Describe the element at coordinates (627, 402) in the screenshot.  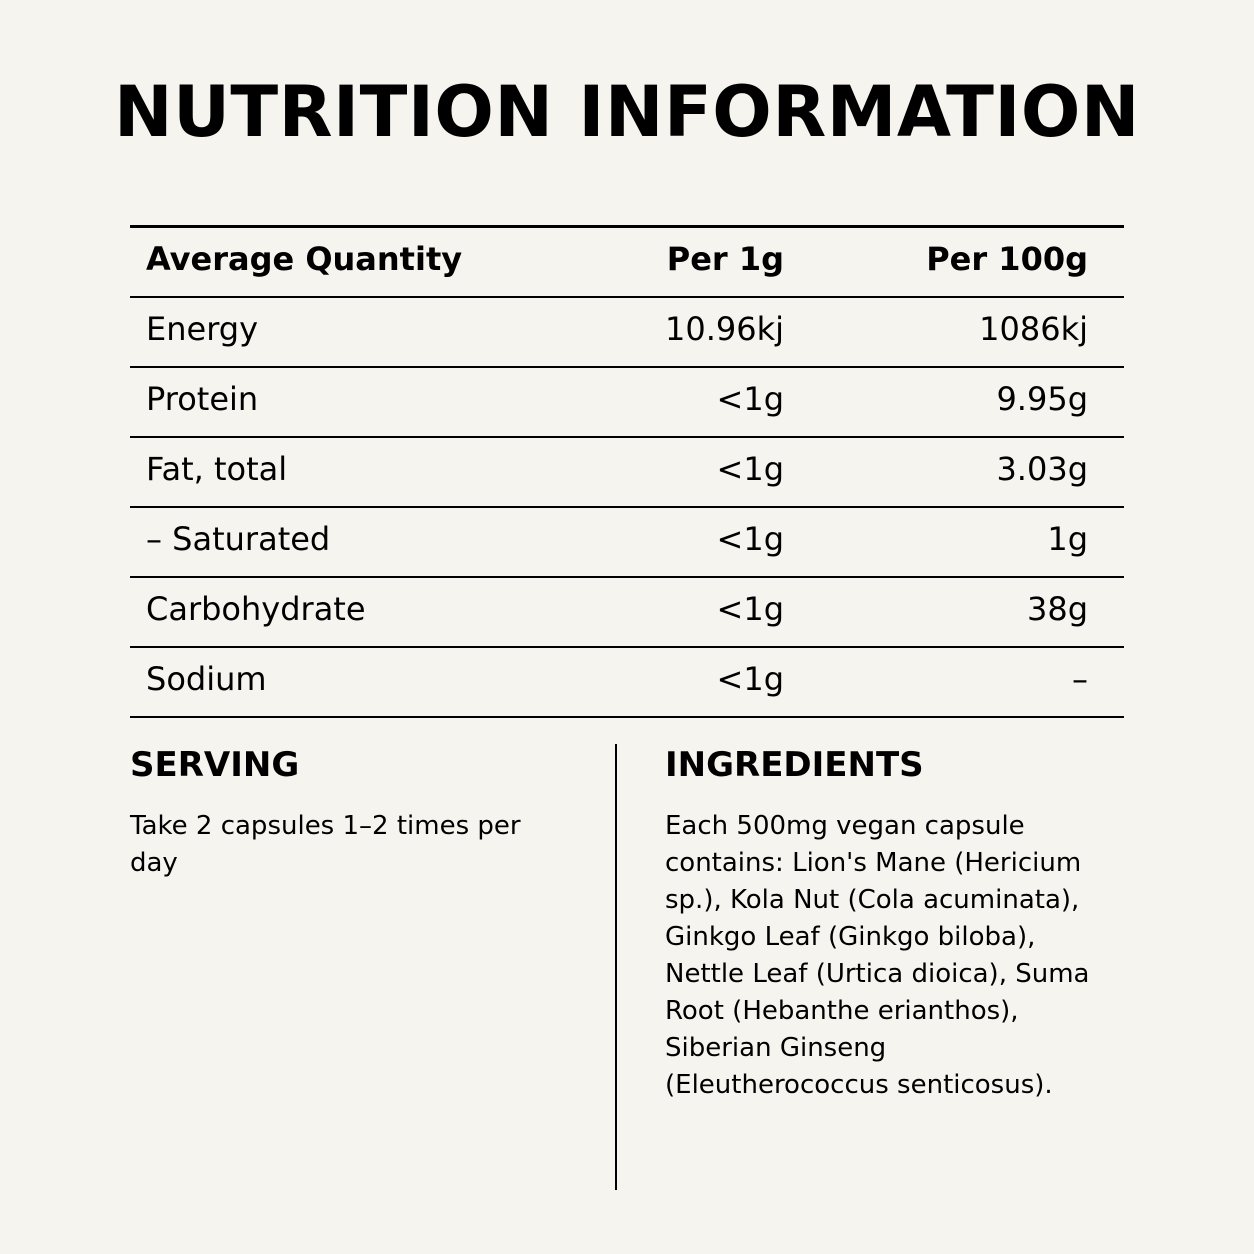
I see `table-row: Protein <1g 9.95g` at that location.